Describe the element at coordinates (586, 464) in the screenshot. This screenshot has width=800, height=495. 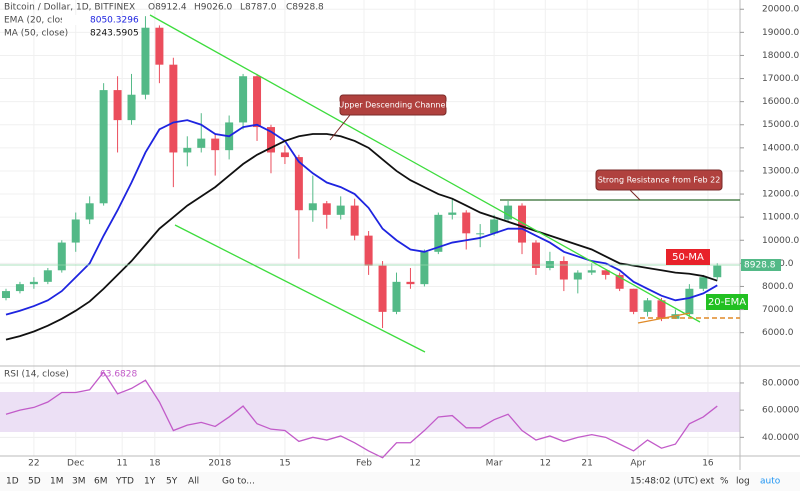
I see `x-tick-label: 21` at that location.